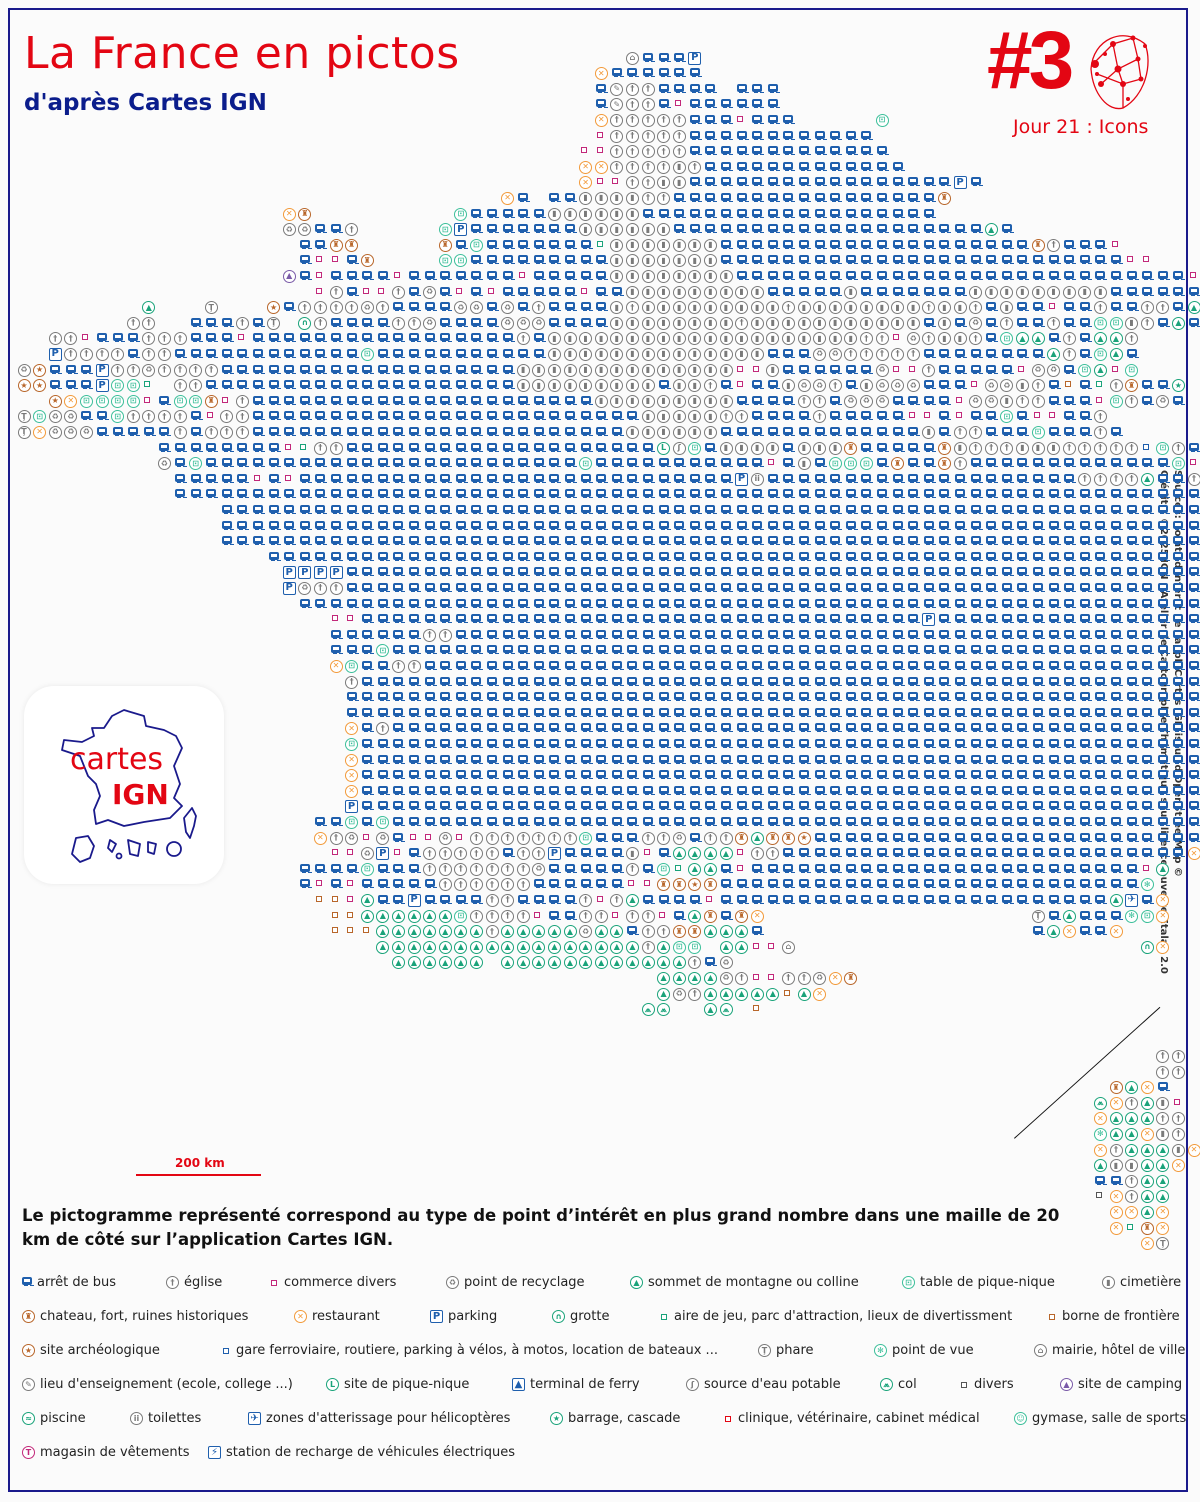 The height and width of the screenshot is (1502, 1200). Describe the element at coordinates (851, 978) in the screenshot. I see `castle-icon: ♜` at that location.